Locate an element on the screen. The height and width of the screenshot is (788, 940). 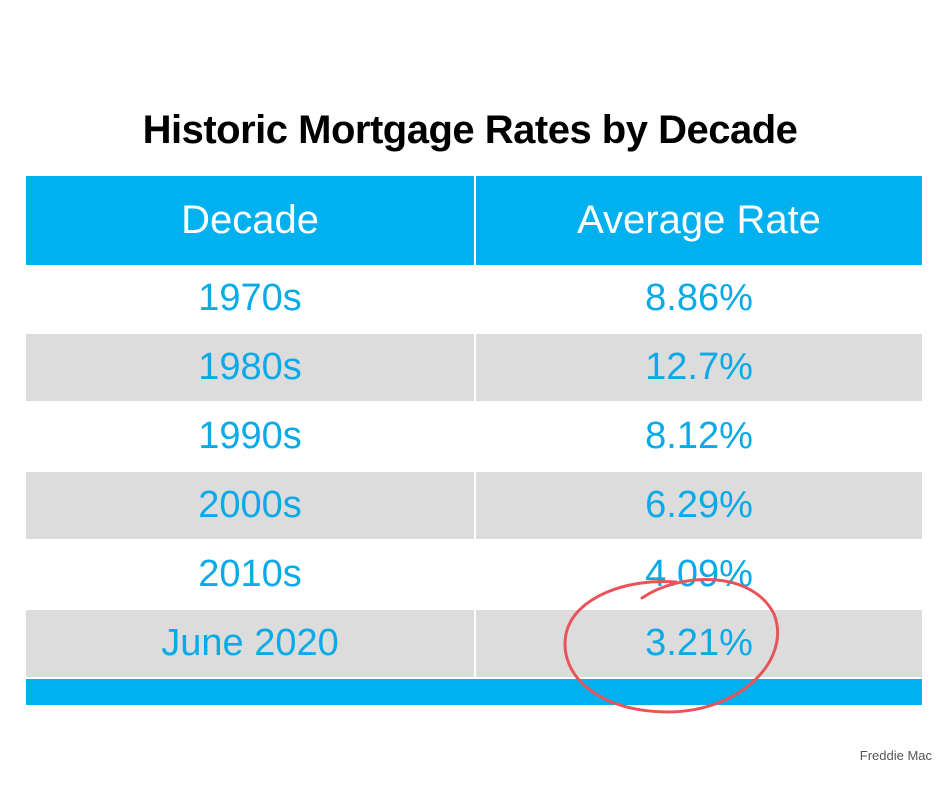
table-row: 2000s 6.29% is located at coordinates (474, 504).